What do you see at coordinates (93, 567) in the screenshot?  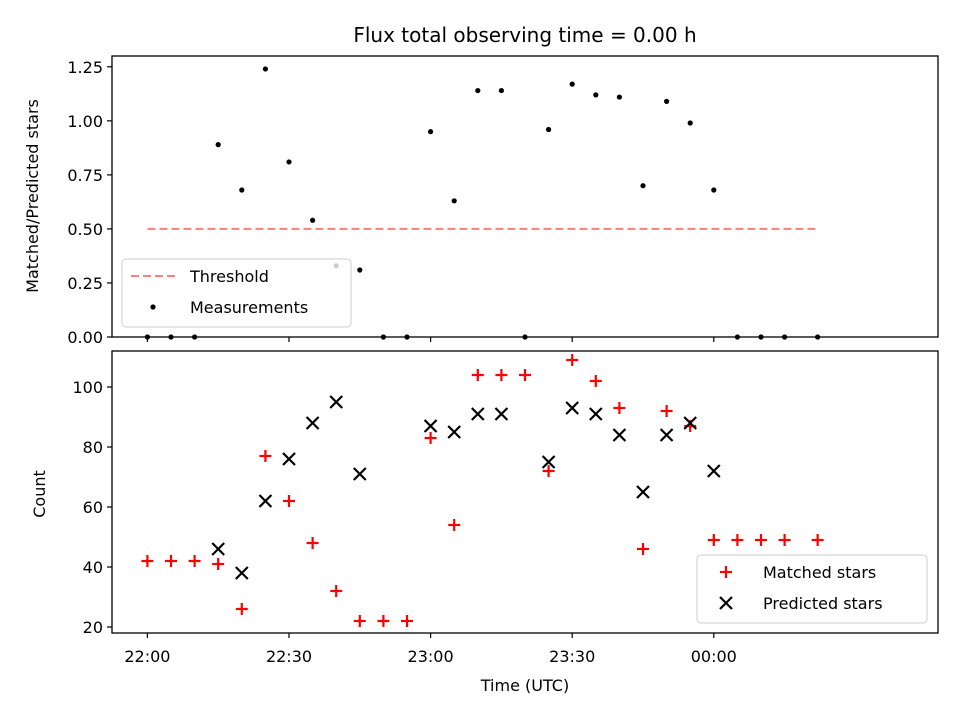 I see `bottom-y-tick-label: 40` at bounding box center [93, 567].